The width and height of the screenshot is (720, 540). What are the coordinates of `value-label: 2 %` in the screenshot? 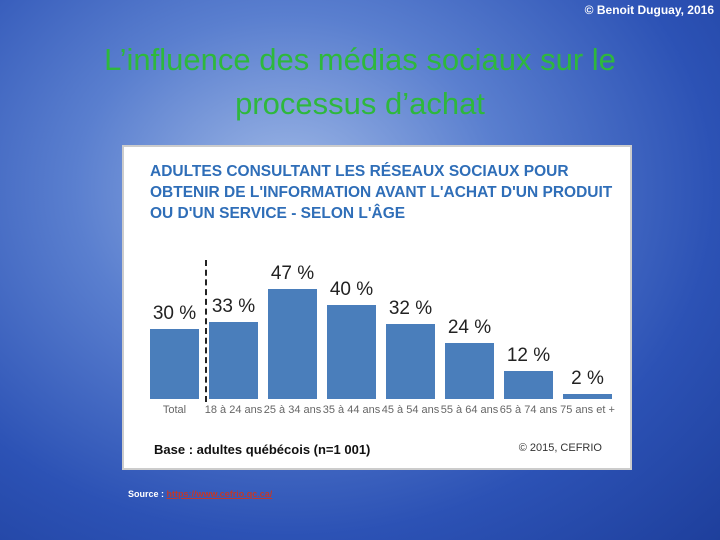 It's located at (587, 379).